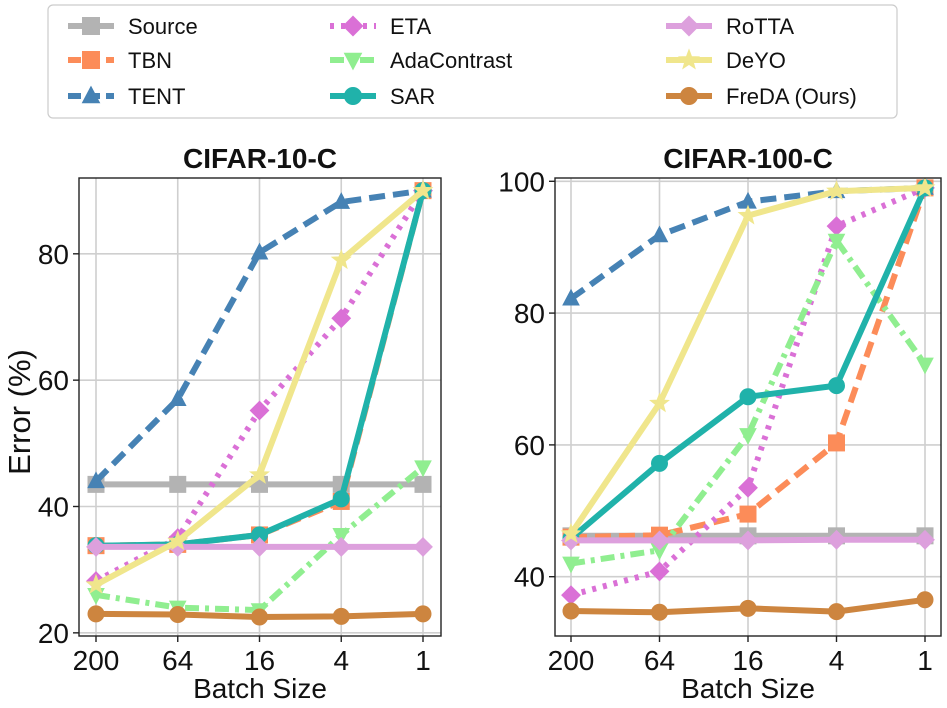  What do you see at coordinates (380, 26) in the screenshot?
I see `legend-entry-eta: ETA` at bounding box center [380, 26].